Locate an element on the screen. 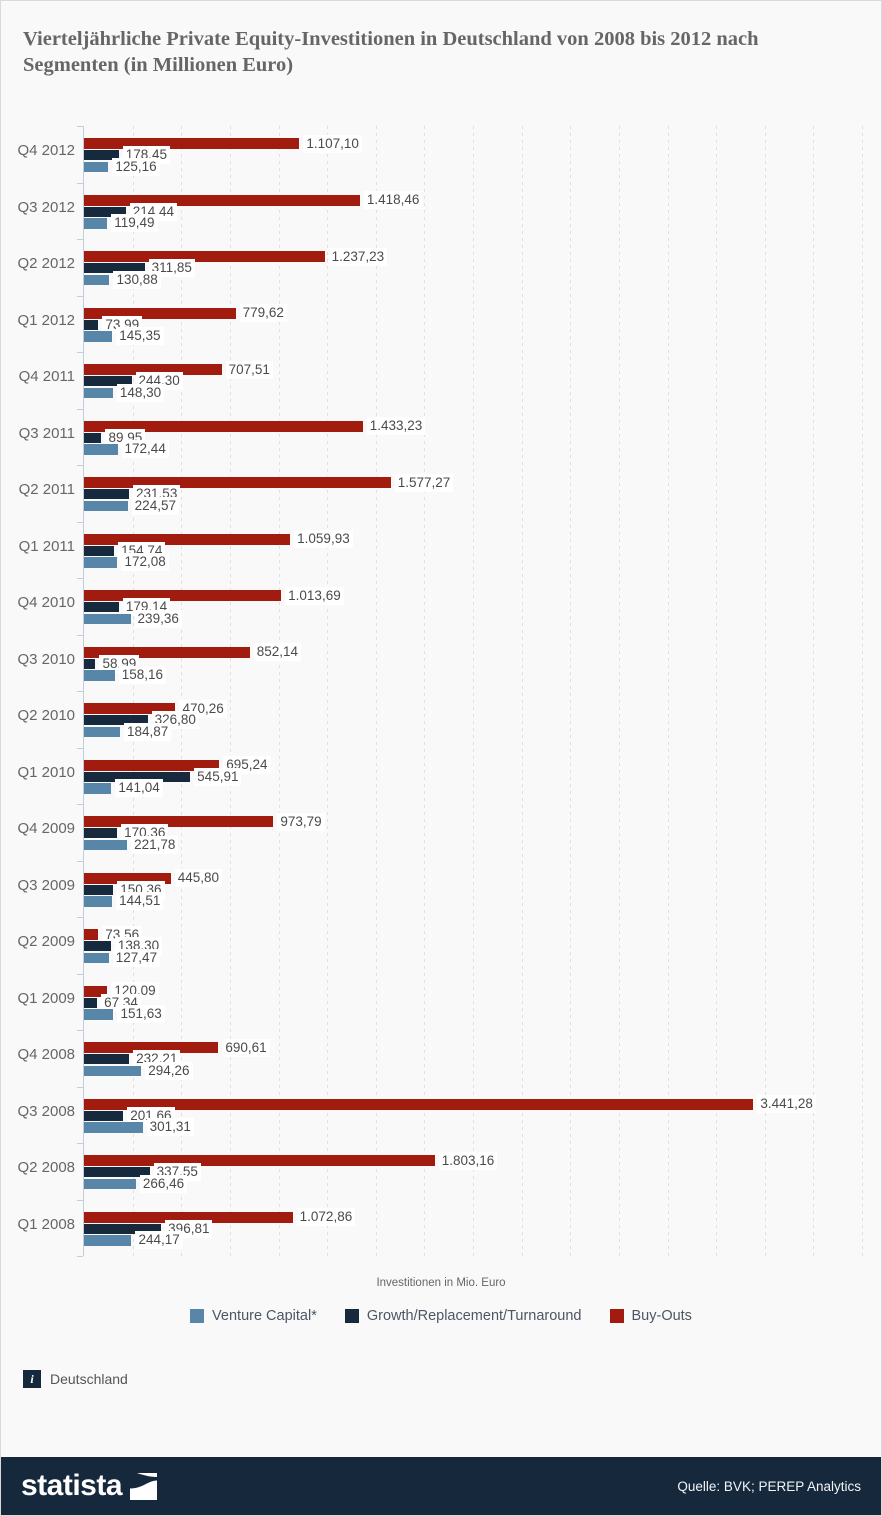  chart-row: Q4 2010 1.013,69 179,14 239,36 is located at coordinates (441, 606).